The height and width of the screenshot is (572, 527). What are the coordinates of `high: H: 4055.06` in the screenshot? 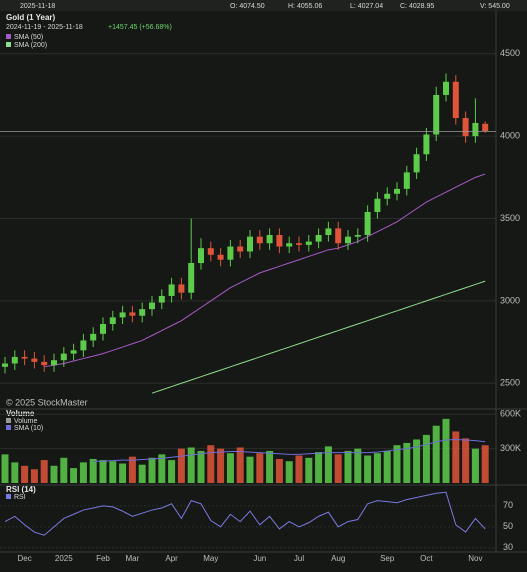 It's located at (305, 6).